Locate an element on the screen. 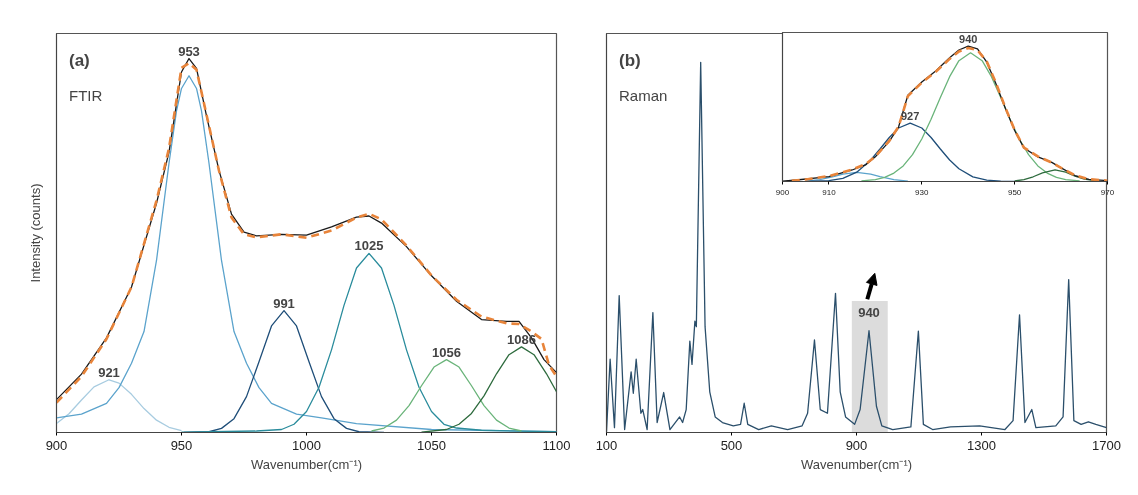 Image resolution: width=1138 pixels, height=495 pixels. chart-title: (a) is located at coordinates (79, 60).